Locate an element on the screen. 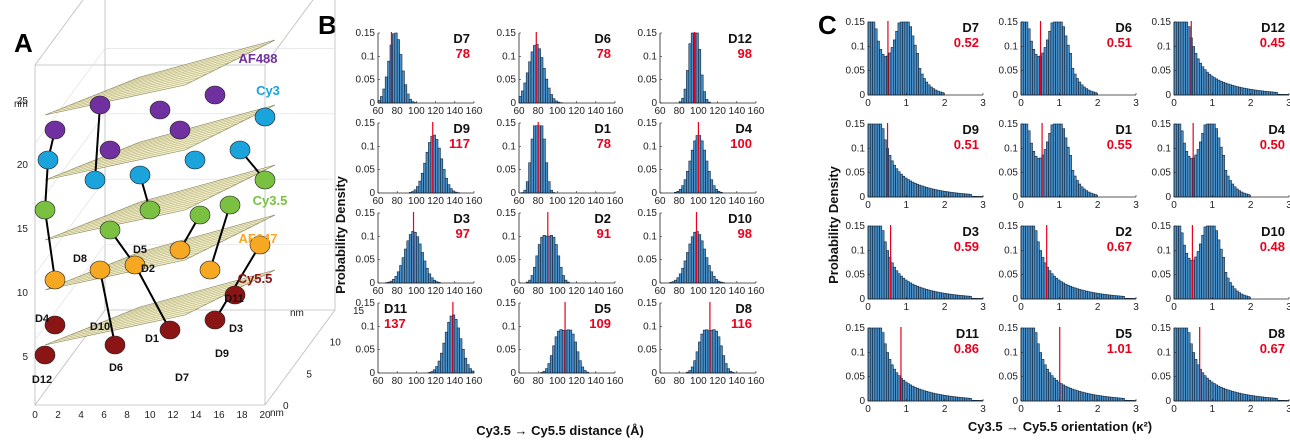 The image size is (1290, 440). subplot-value-label: 78 is located at coordinates (604, 53).